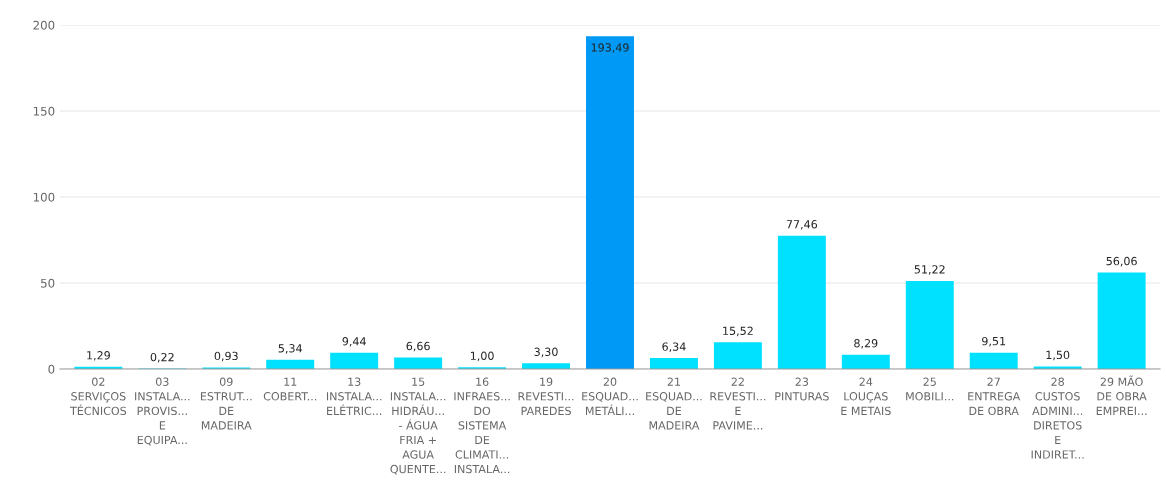 The height and width of the screenshot is (502, 1166). Describe the element at coordinates (1058, 355) in the screenshot. I see `data-label: 1,50` at that location.